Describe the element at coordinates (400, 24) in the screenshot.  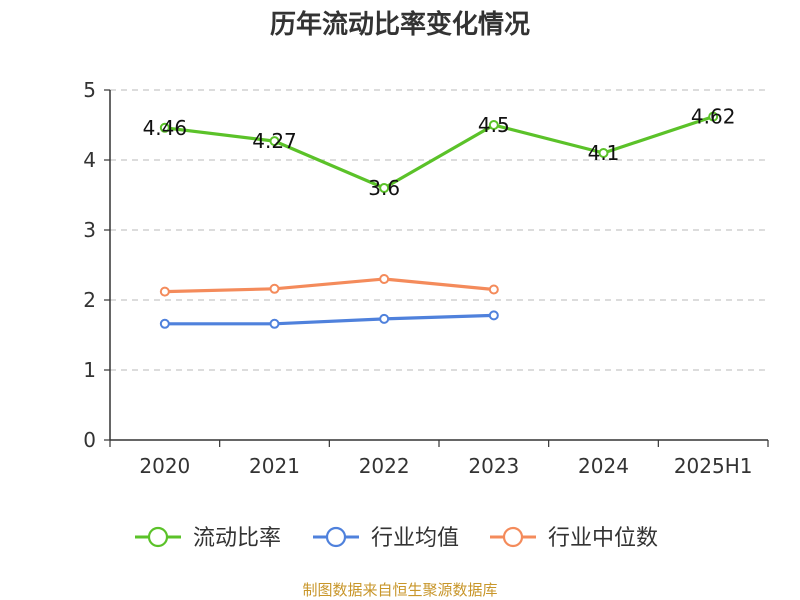
I see `chart-title: 历年流动比率变化情况` at that location.